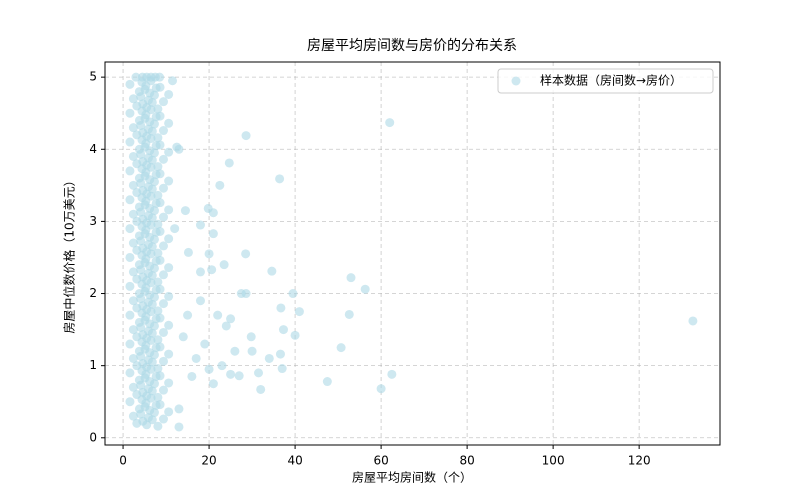 This screenshot has width=800, height=504. I want to click on x-tick-label: 100, so click(553, 461).